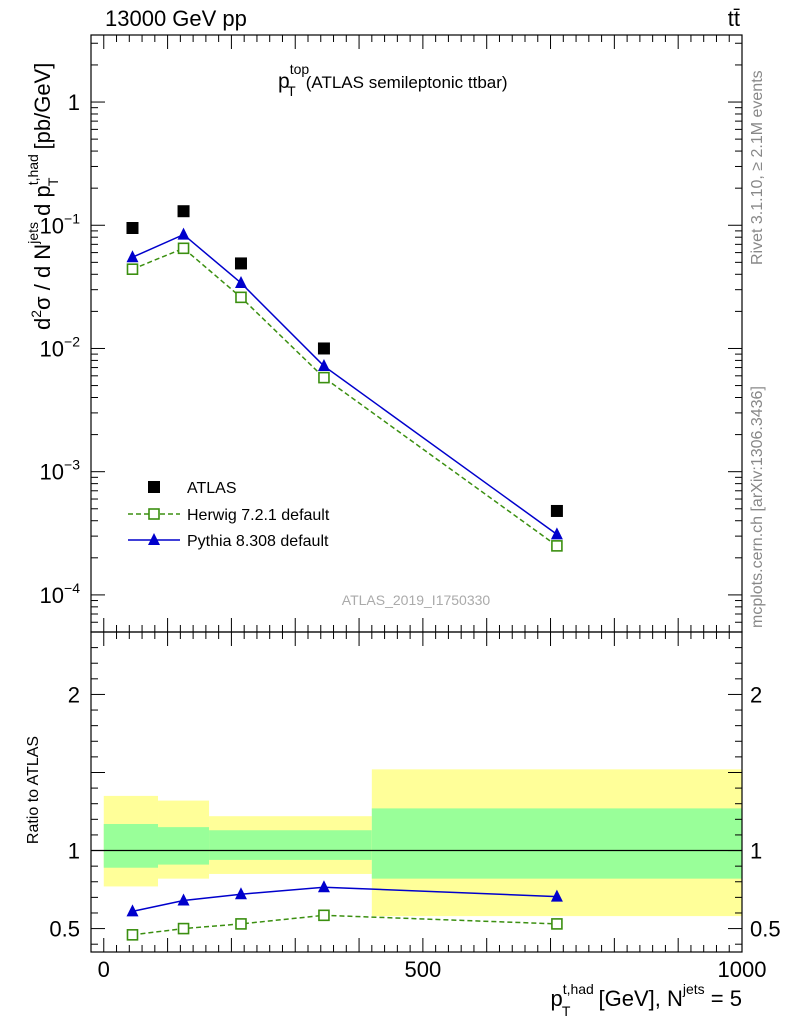 This screenshot has height=1024, width=786. I want to click on mcplots-label: mcplots.cern.ch [arXiv:1306.3436], so click(757, 507).